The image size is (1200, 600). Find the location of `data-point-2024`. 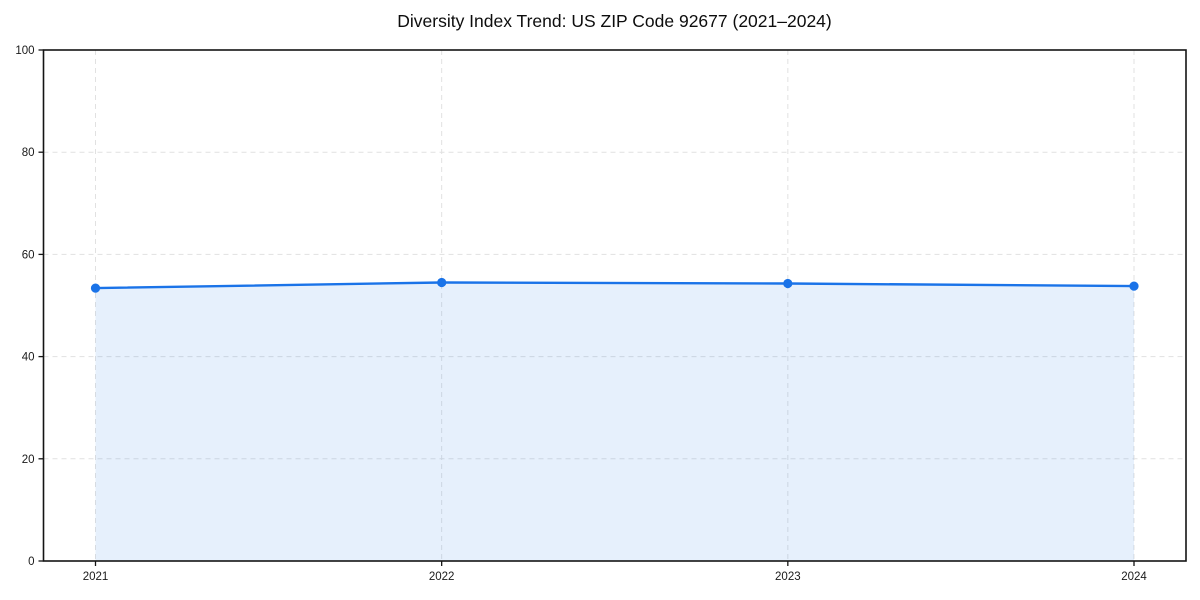

data-point-2024 is located at coordinates (1134, 286).